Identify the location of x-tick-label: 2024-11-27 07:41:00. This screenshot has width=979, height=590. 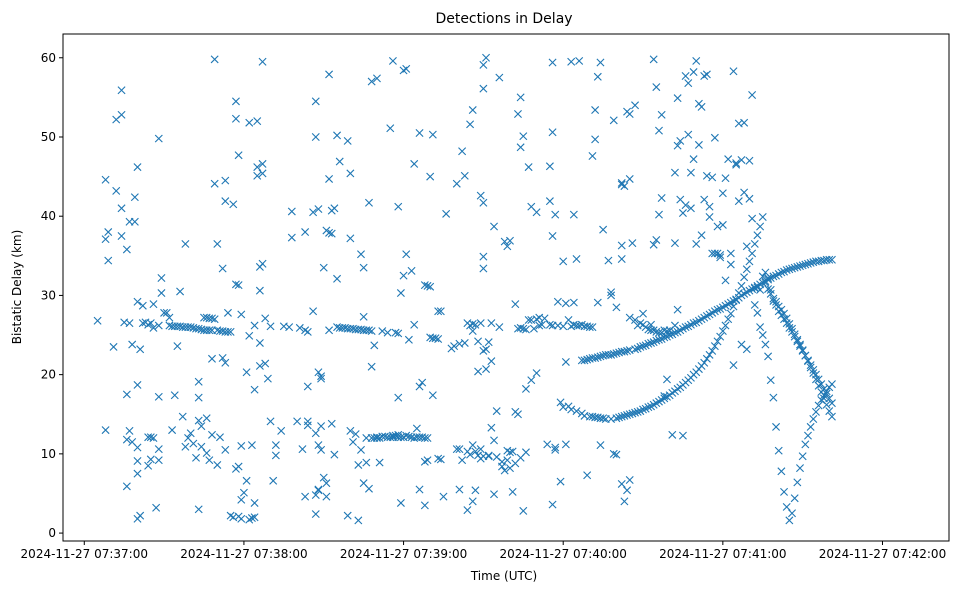
(722, 554).